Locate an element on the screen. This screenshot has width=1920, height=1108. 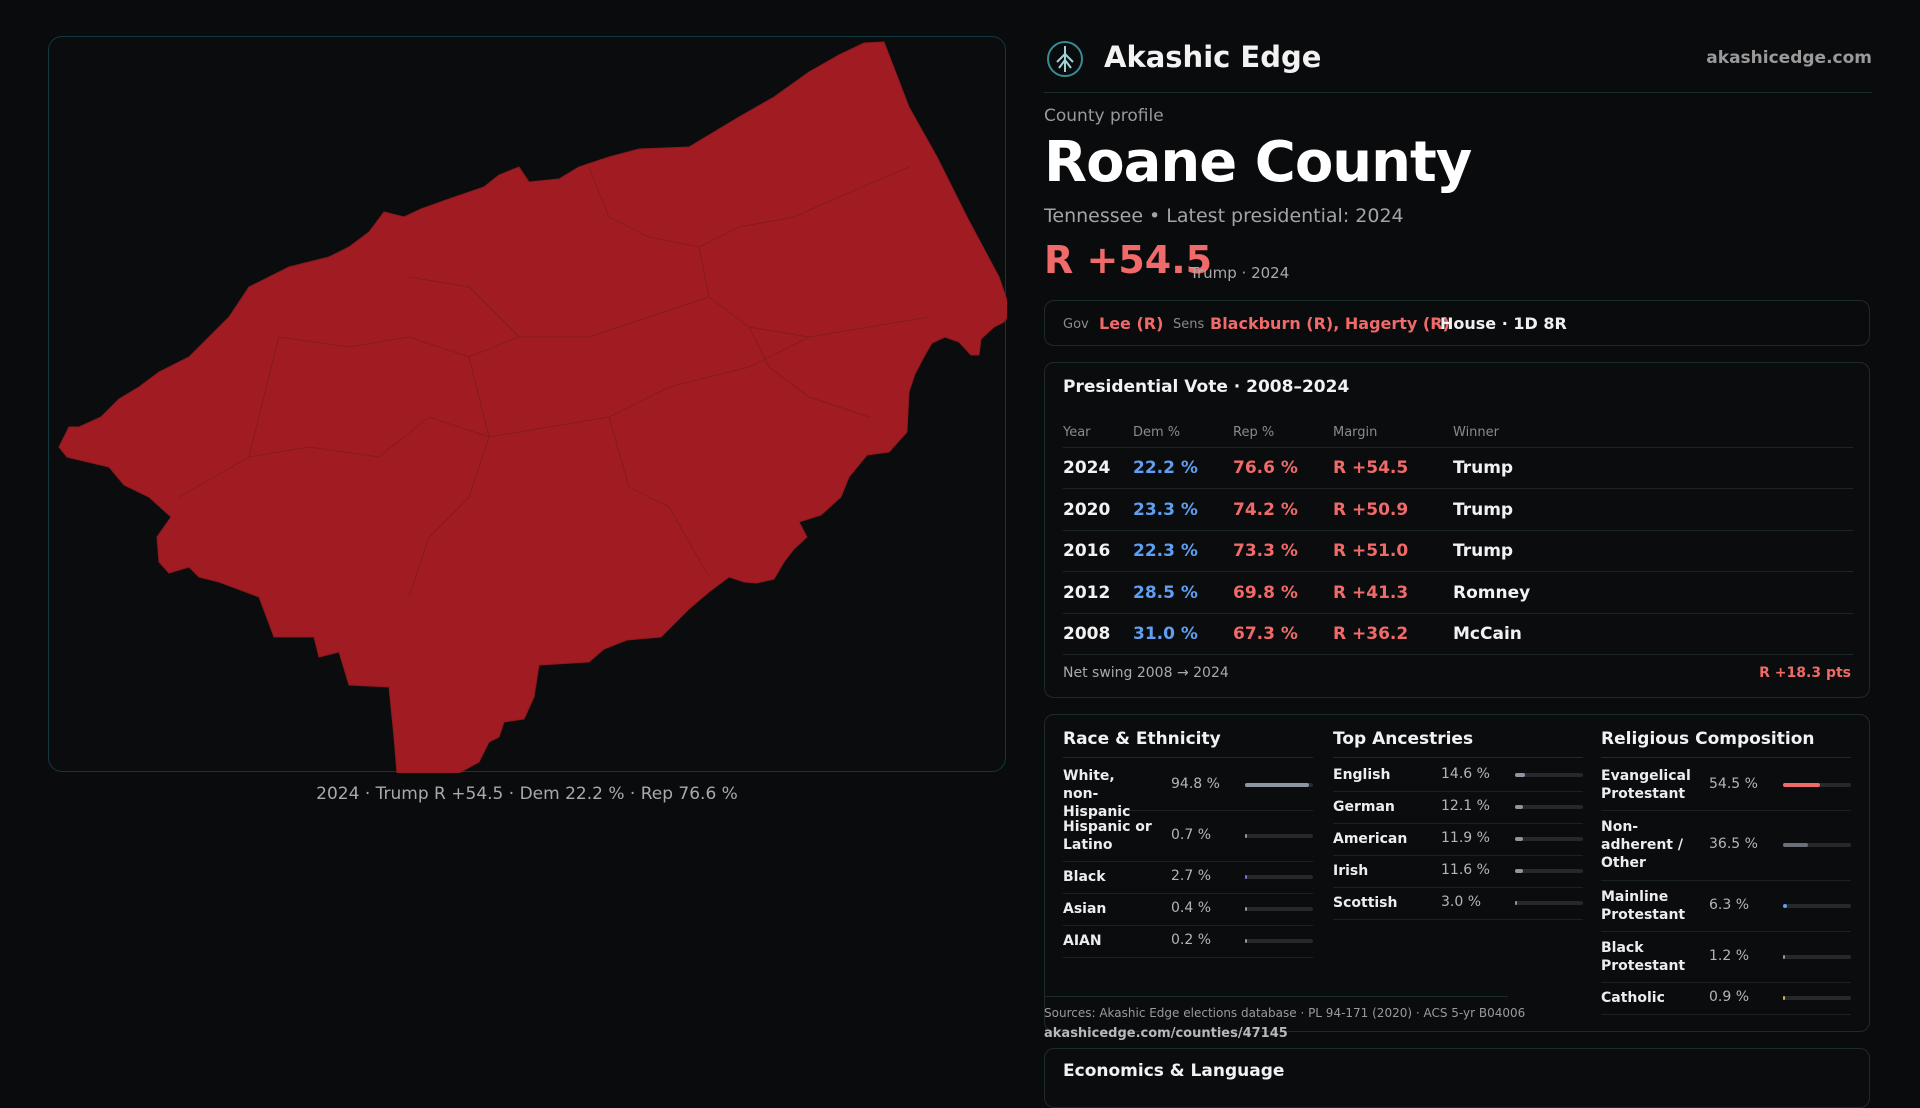
row-year: 2008 is located at coordinates (1087, 634).